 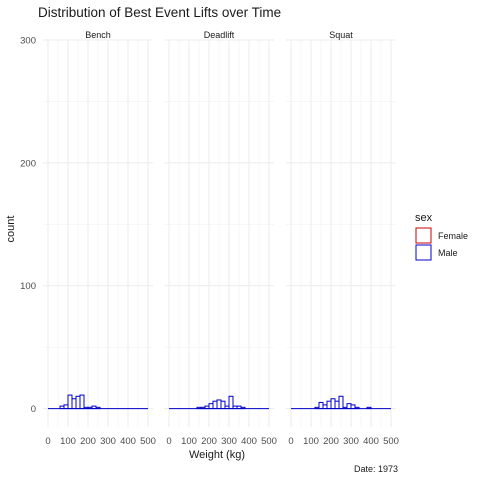 I want to click on x-axis-label: Weight (kg), so click(x=217, y=455).